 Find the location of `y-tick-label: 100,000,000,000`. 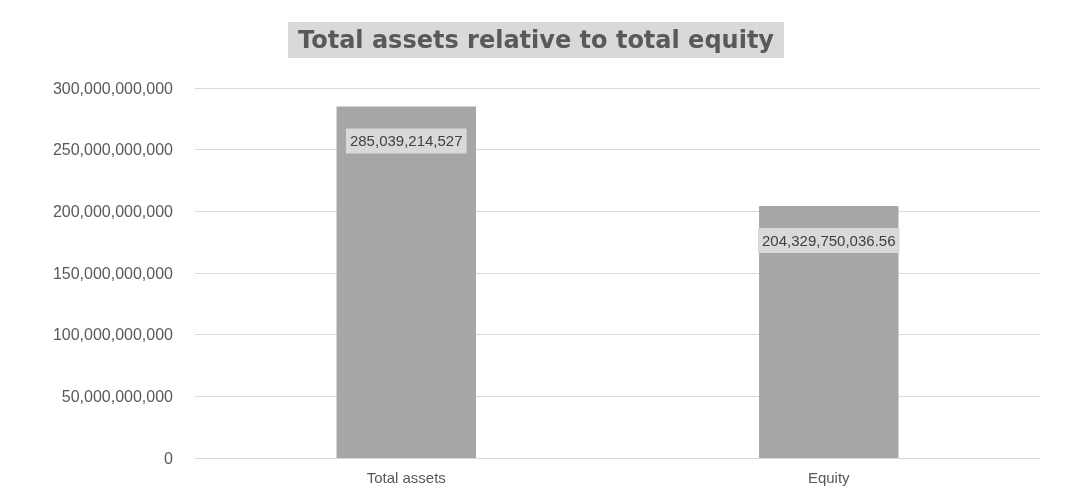

y-tick-label: 100,000,000,000 is located at coordinates (113, 335).